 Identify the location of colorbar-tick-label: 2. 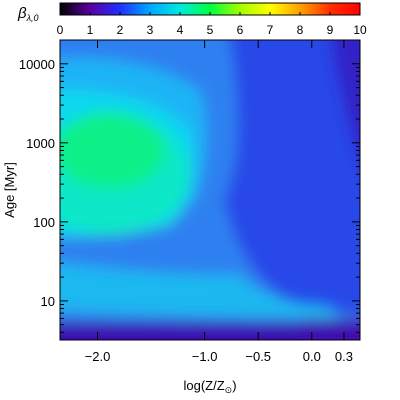
(120, 30).